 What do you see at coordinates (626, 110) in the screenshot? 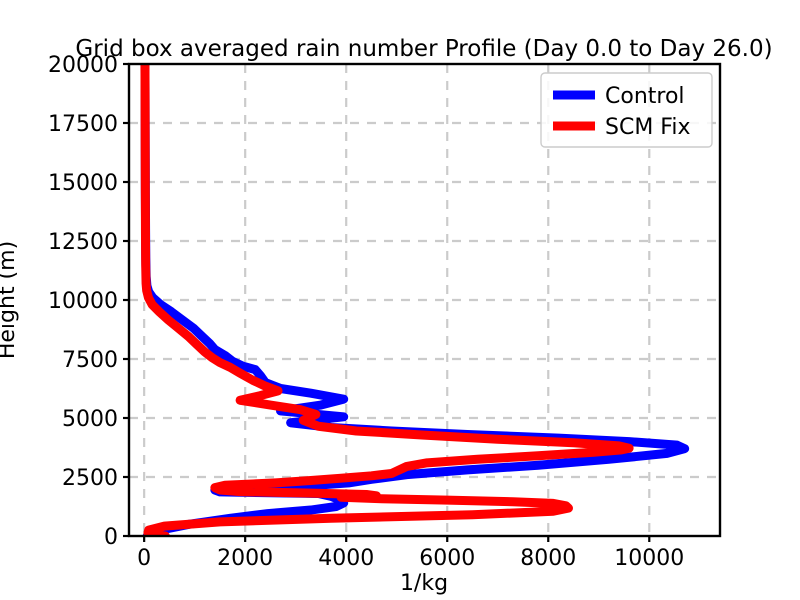
I see `chart-legend: Control SCM Fix` at bounding box center [626, 110].